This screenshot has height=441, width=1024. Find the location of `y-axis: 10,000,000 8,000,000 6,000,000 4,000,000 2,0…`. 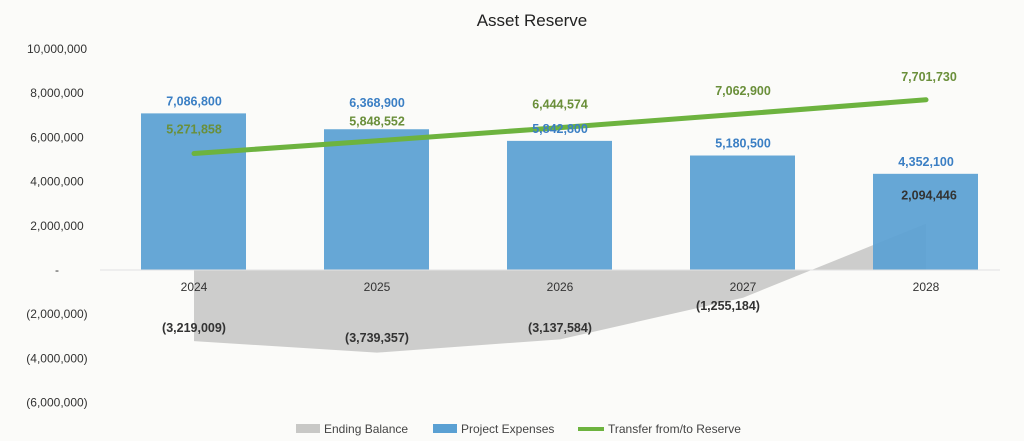

y-axis: 10,000,000 8,000,000 6,000,000 4,000,000 2,0… is located at coordinates (56, 226).